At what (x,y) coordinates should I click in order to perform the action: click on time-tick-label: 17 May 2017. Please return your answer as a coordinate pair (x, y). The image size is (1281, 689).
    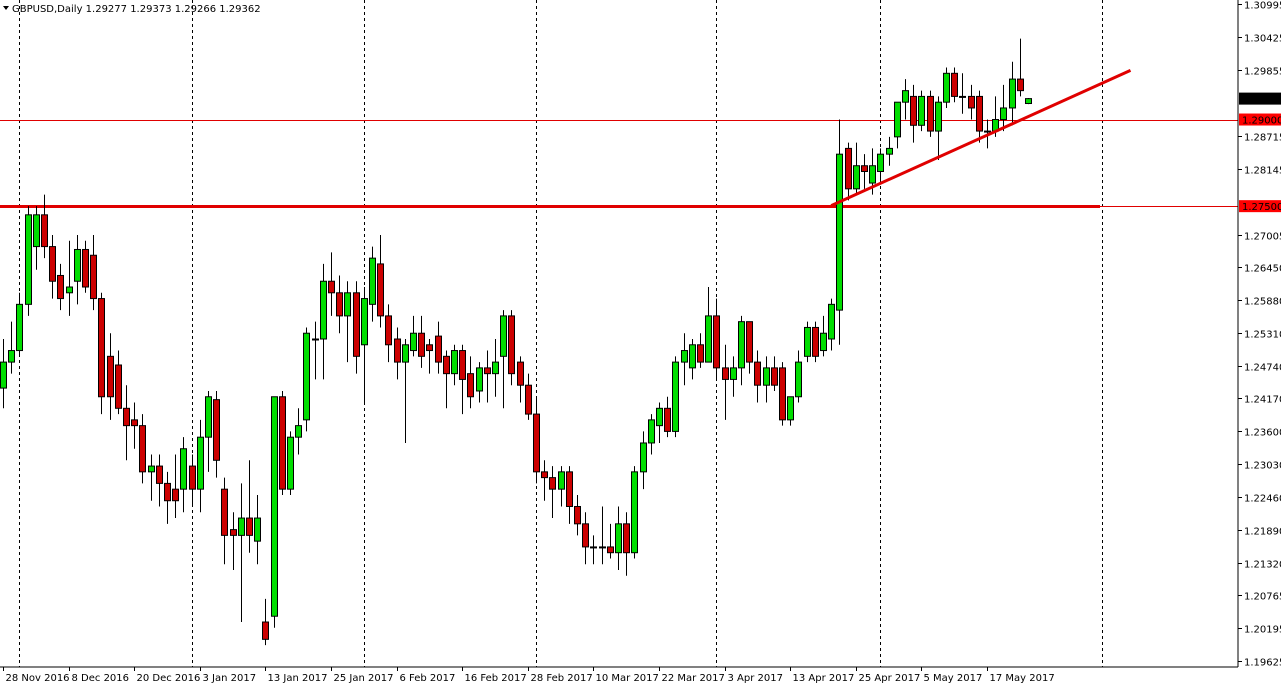
    Looking at the image, I should click on (1022, 678).